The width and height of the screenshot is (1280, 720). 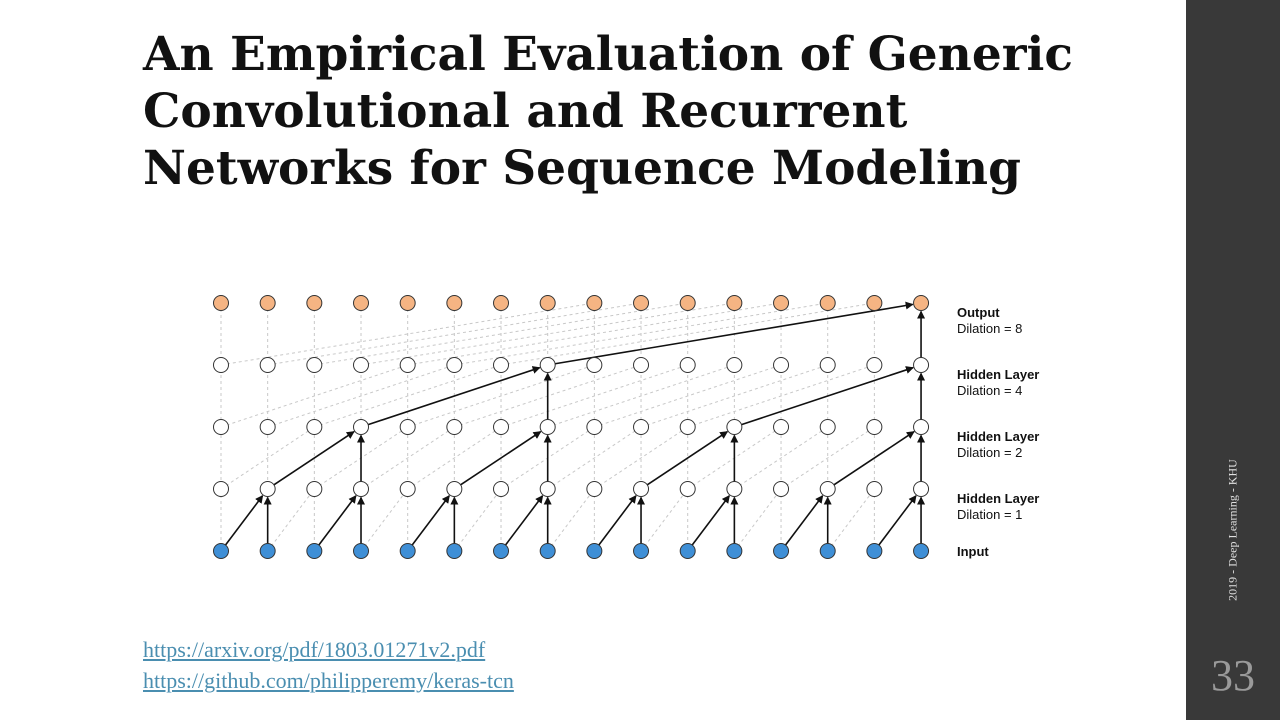 I want to click on title-line: Convolutional and Recurrent, so click(x=525, y=111).